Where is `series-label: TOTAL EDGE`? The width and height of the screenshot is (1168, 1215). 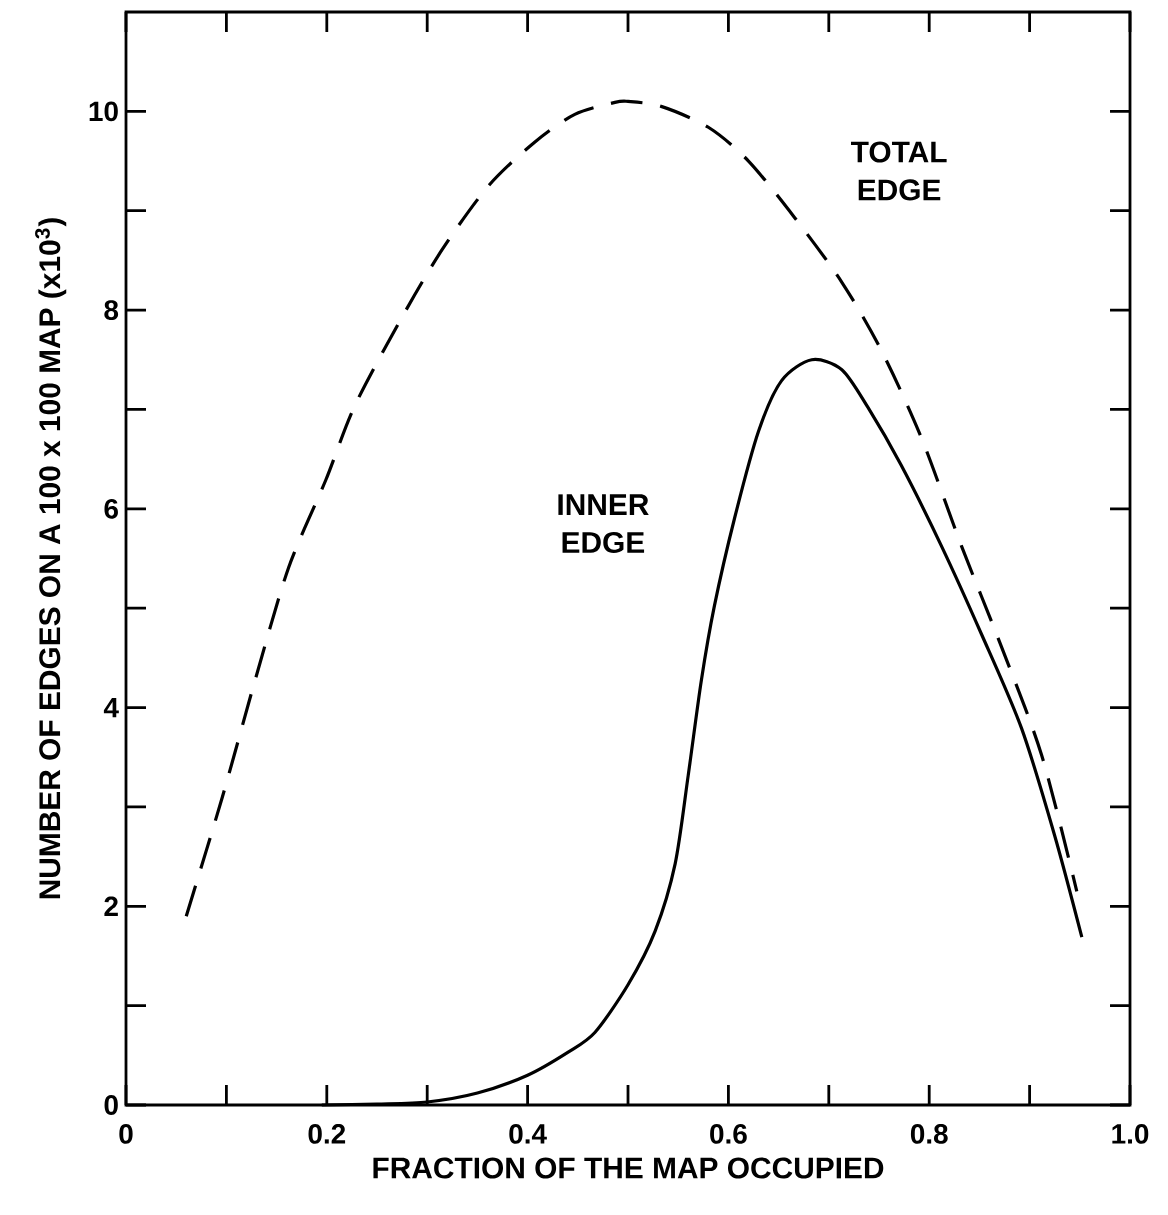
series-label: TOTAL EDGE is located at coordinates (899, 171).